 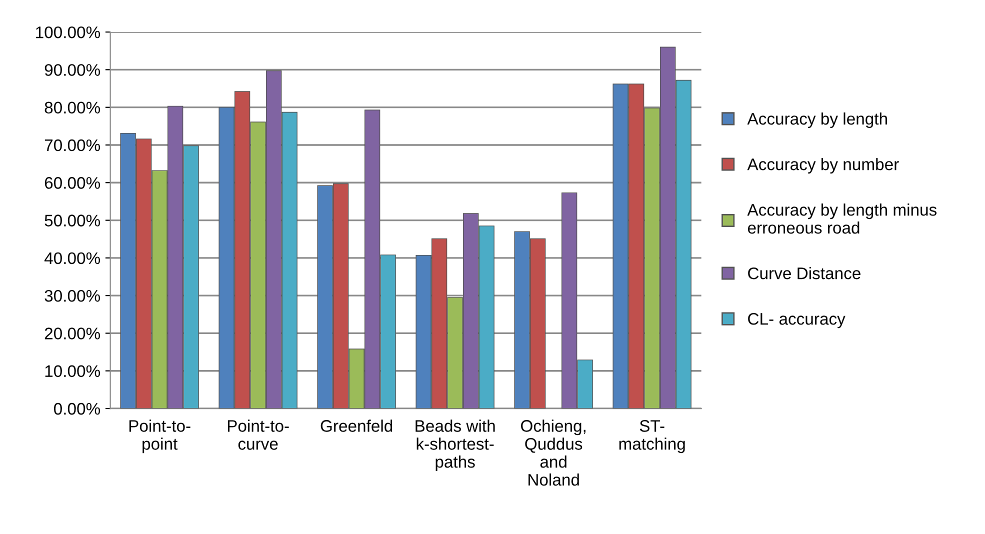 What do you see at coordinates (817, 120) in the screenshot?
I see `legend-label: Accuracy by length` at bounding box center [817, 120].